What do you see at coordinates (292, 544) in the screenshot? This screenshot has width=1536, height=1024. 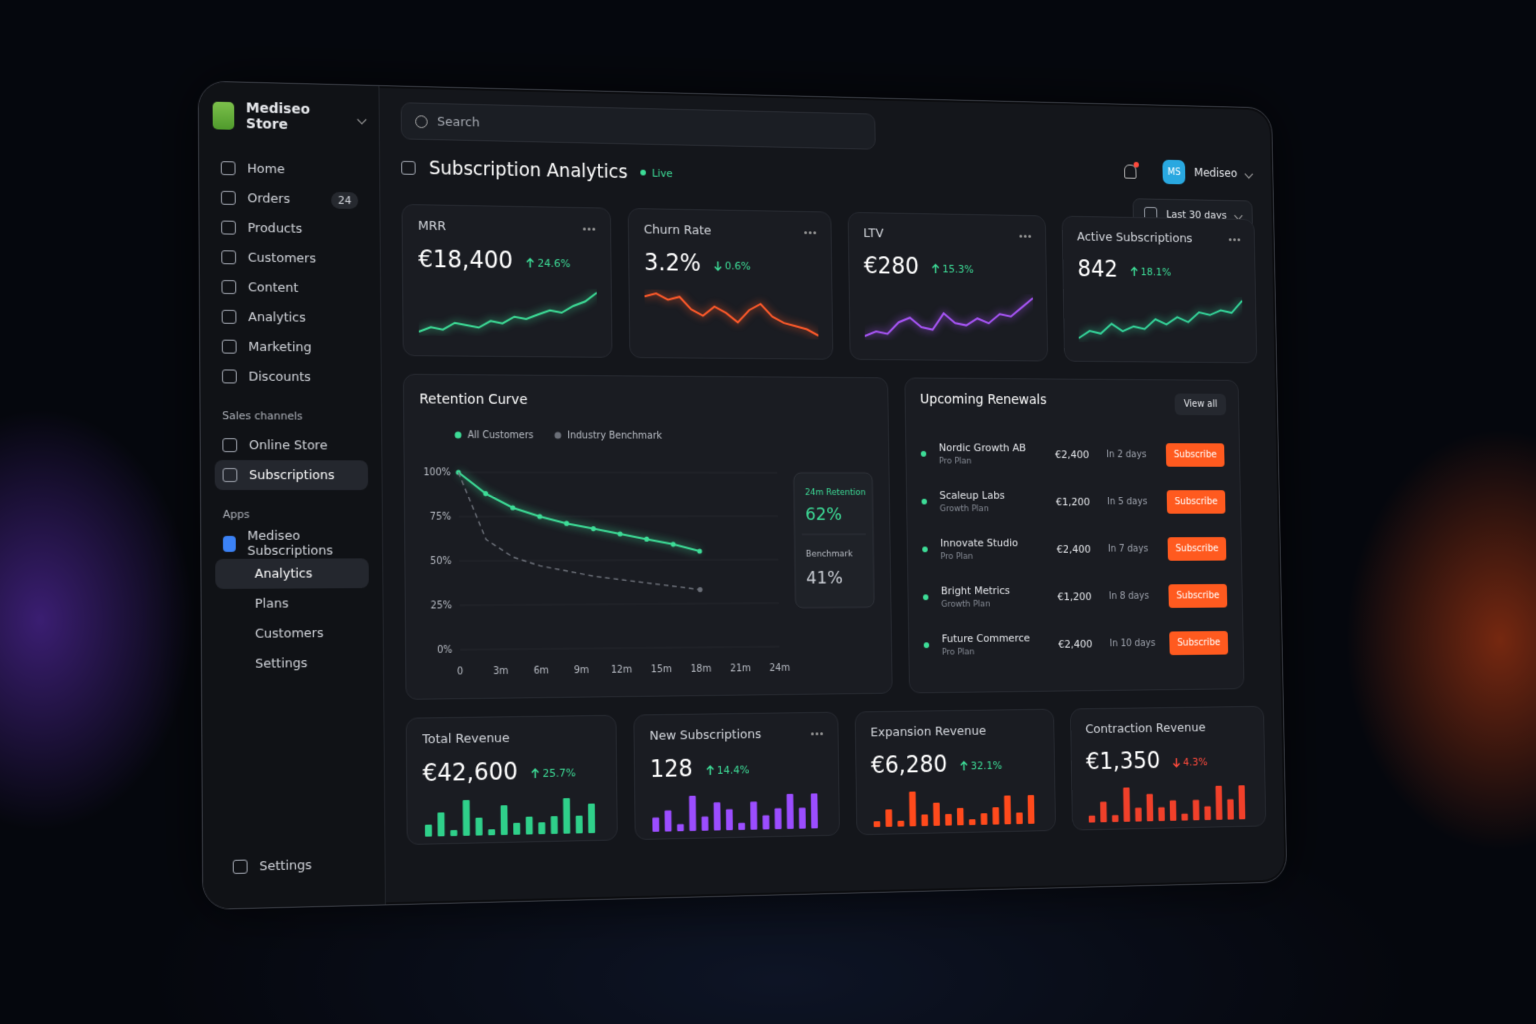 I see `app-item: Mediseo Subscriptions` at bounding box center [292, 544].